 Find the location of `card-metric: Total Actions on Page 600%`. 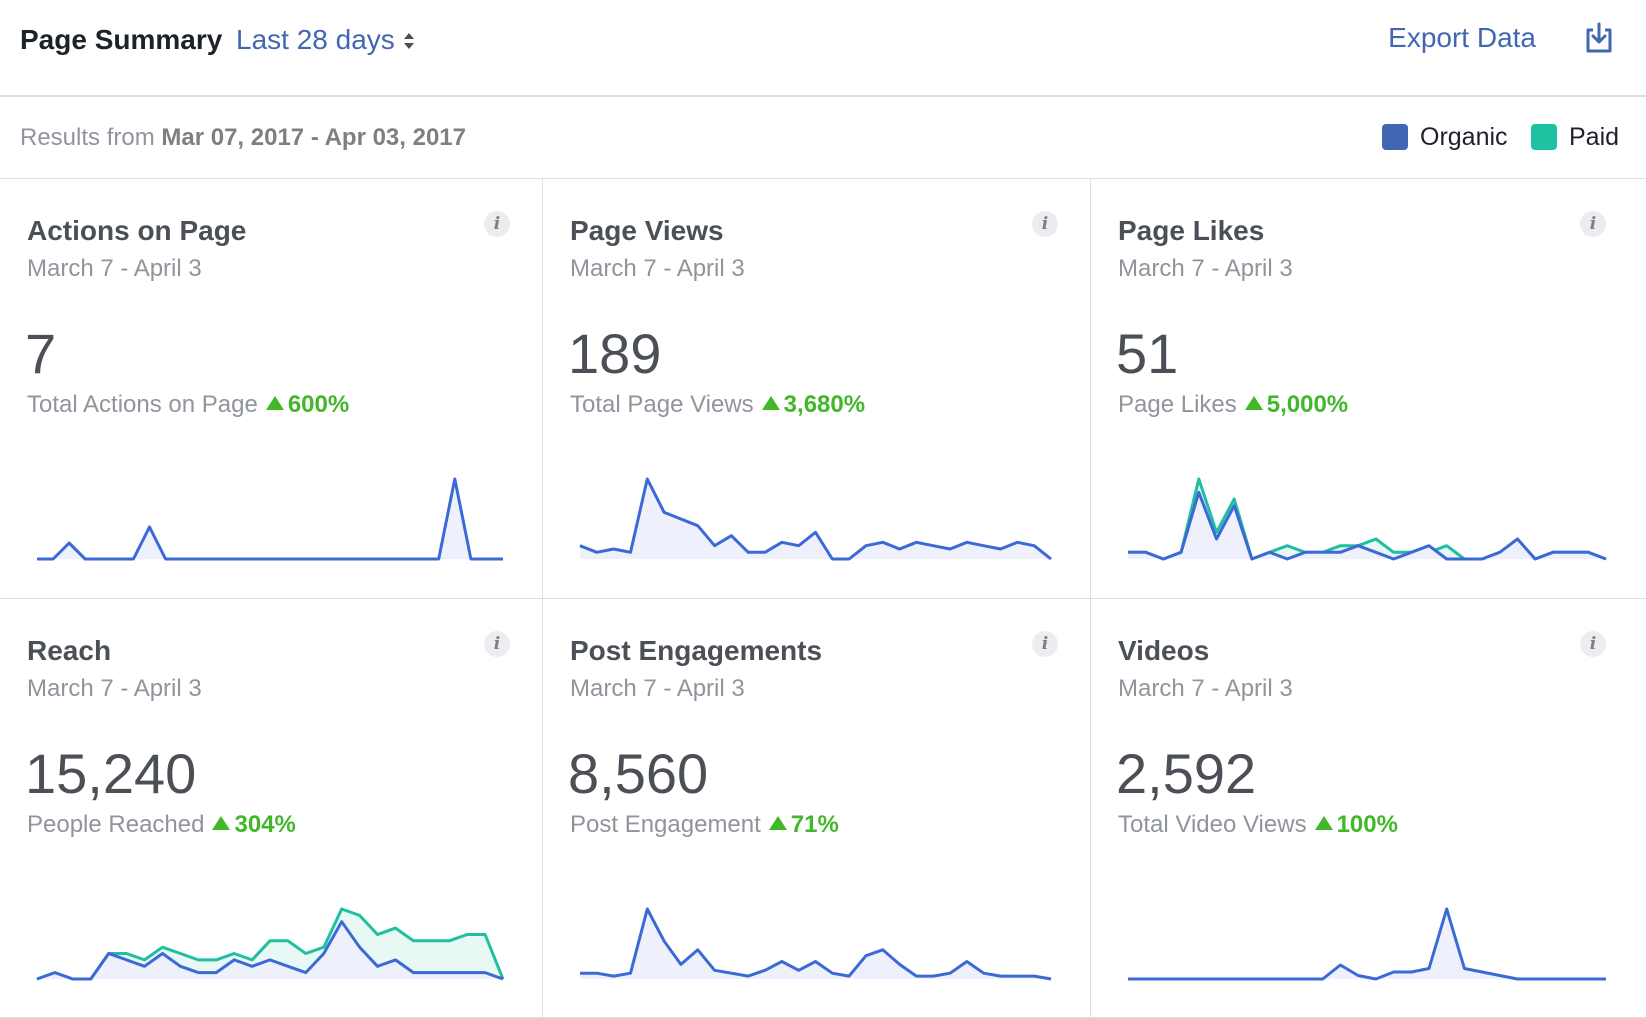

card-metric: Total Actions on Page 600% is located at coordinates (188, 405).